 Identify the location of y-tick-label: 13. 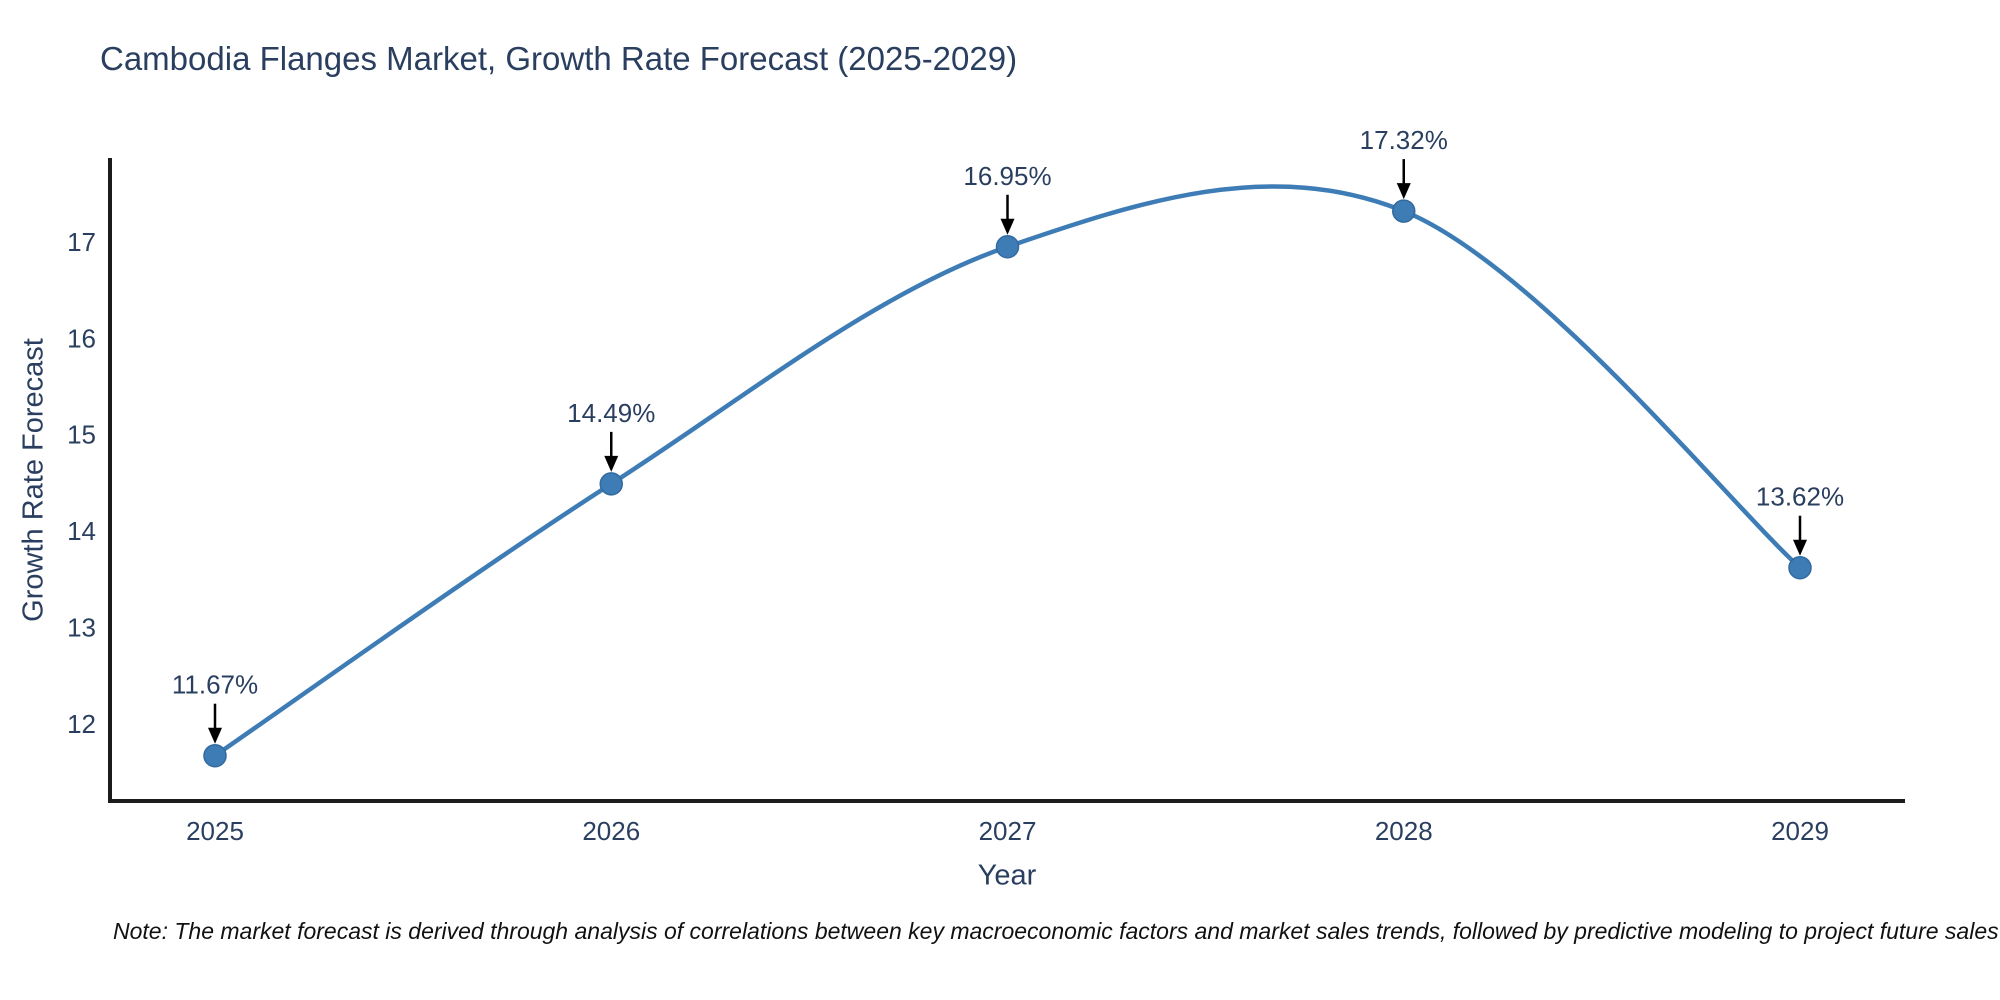
(81, 627).